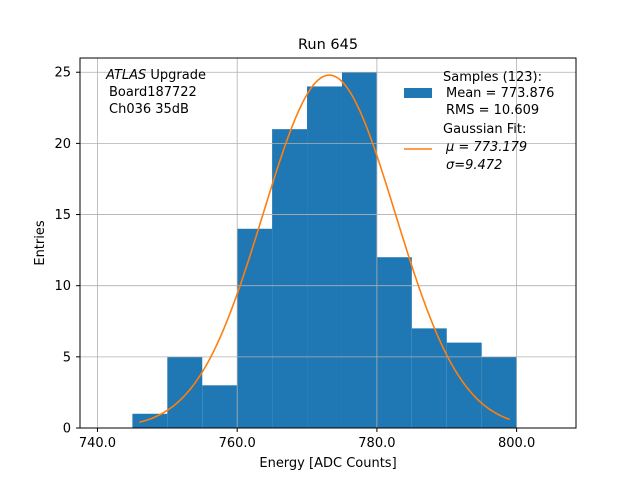 This screenshot has height=484, width=640. Describe the element at coordinates (67, 357) in the screenshot. I see `y-tick-label-1: 5` at that location.